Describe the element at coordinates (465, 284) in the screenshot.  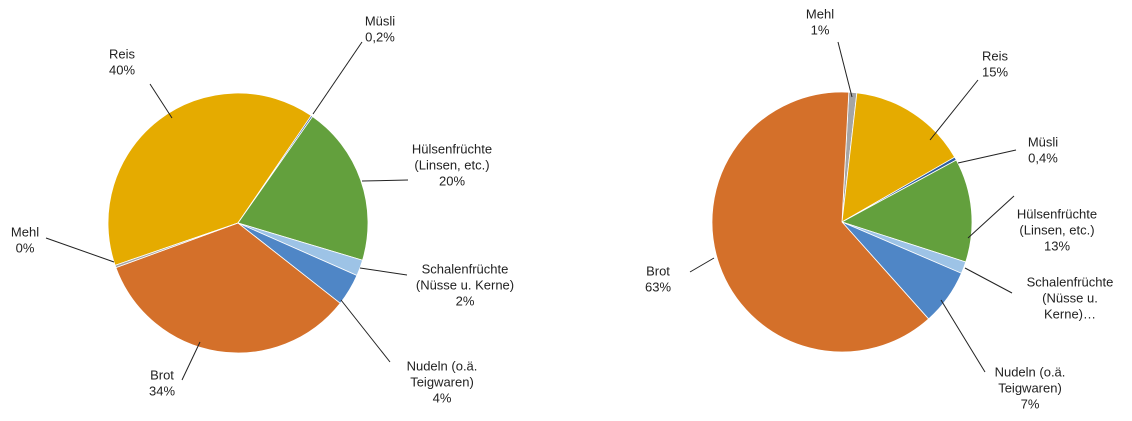
I see `slice-label: (Nüsse u. Kerne)` at that location.